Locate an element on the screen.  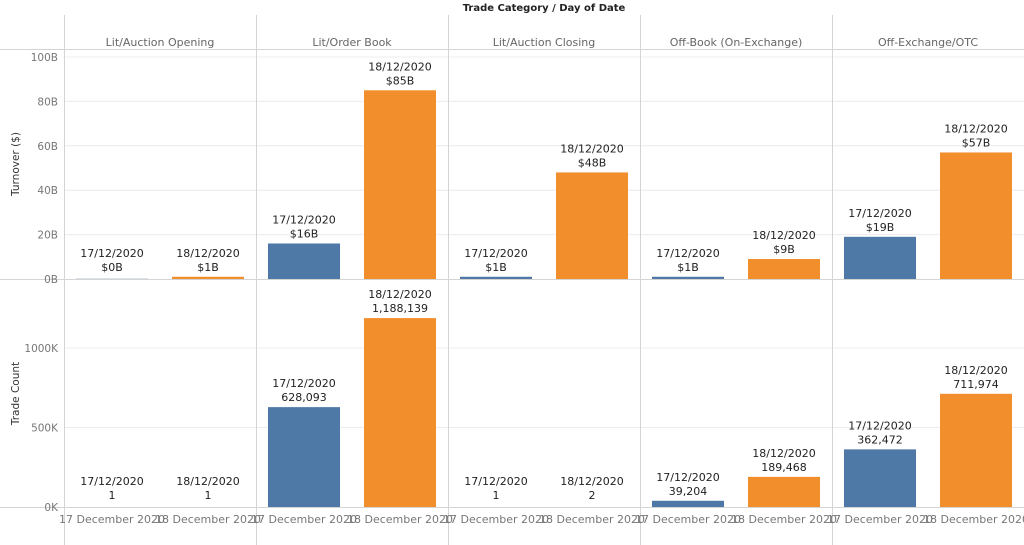
y-tick-label: 80B is located at coordinates (47, 102).